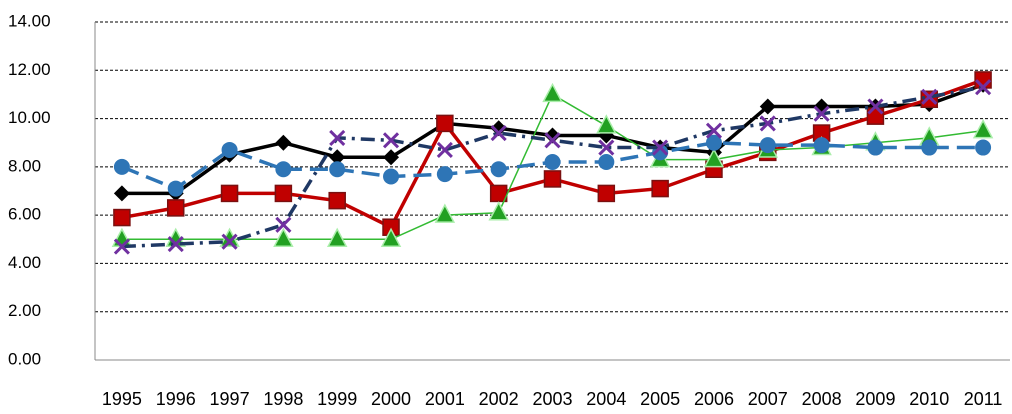 This screenshot has height=414, width=1012. I want to click on y-tick-label: 2.00, so click(24, 310).